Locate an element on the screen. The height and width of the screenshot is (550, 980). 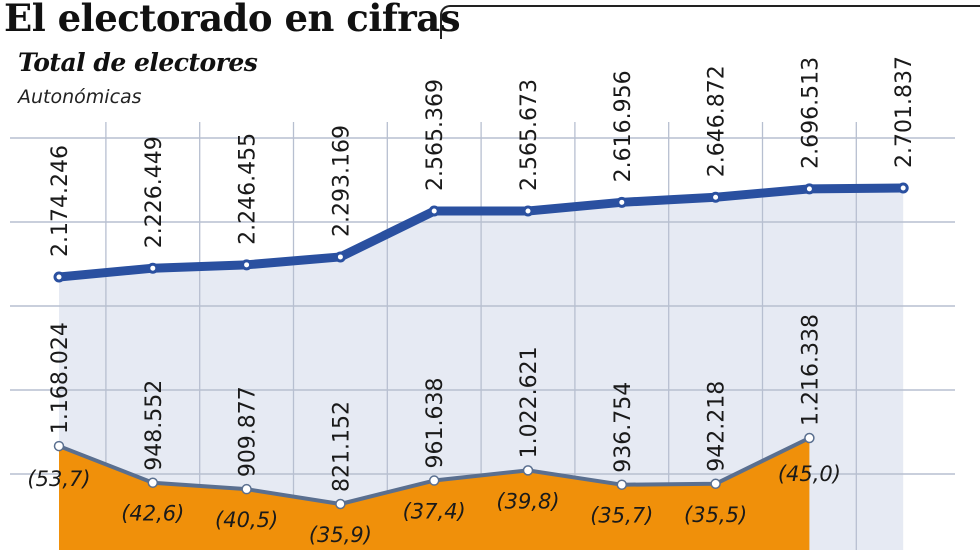
votes-label: 1.022.621 is located at coordinates (529, 402).